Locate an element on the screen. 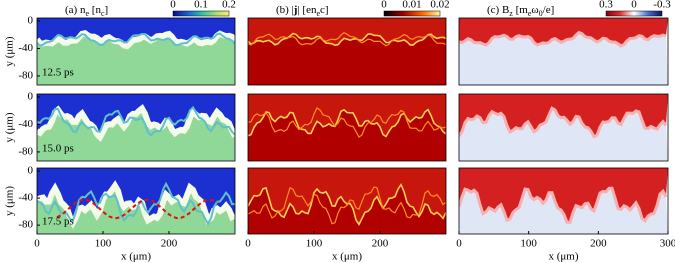 The width and height of the screenshot is (675, 263). colorbar-tick-label: 0.02 is located at coordinates (439, 5).